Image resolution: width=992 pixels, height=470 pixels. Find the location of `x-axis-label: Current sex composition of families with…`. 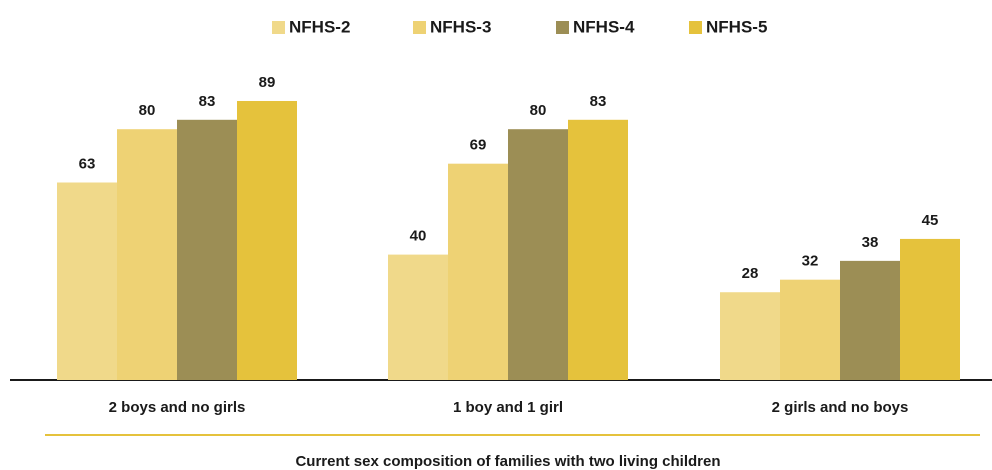

x-axis-label: Current sex composition of families with… is located at coordinates (507, 461).